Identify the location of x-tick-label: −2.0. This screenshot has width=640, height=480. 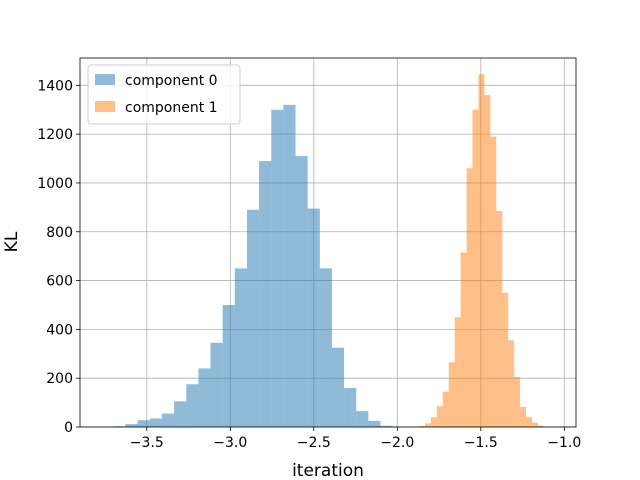
(397, 443).